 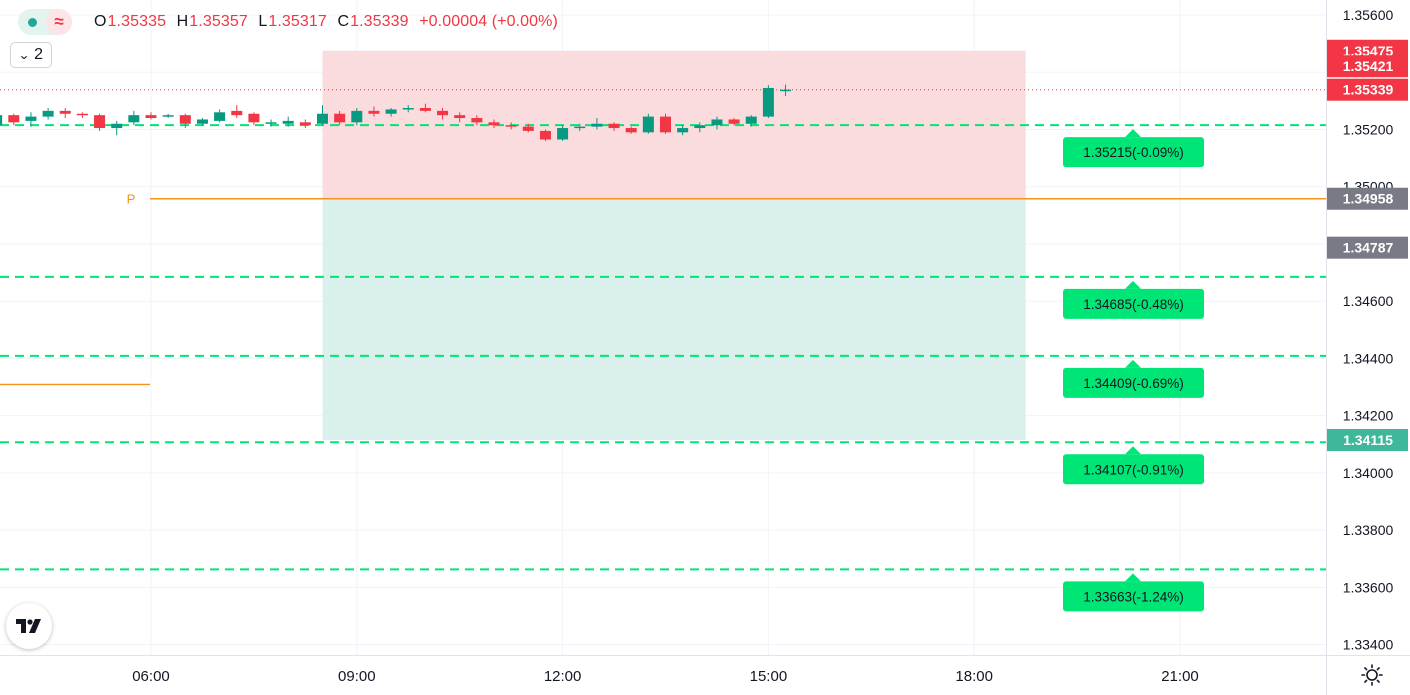 What do you see at coordinates (218, 21) in the screenshot?
I see `high-value: 1.35357` at bounding box center [218, 21].